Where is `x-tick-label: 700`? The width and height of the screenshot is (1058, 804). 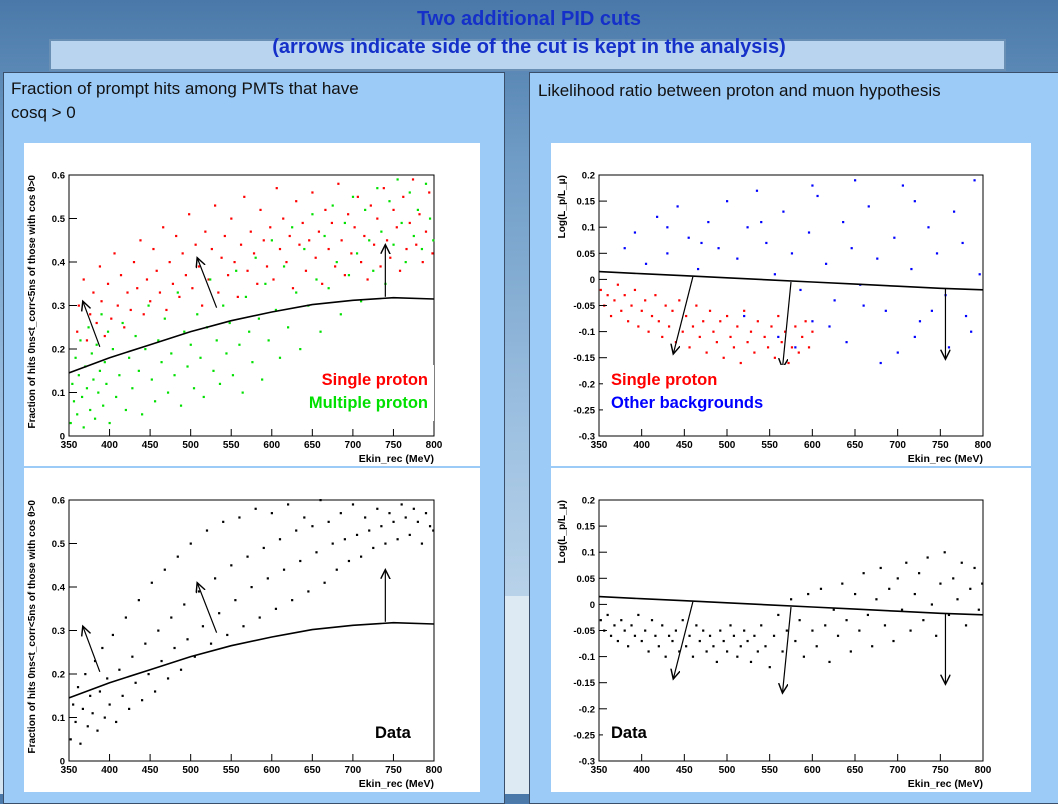 x-tick-label: 700 is located at coordinates (353, 445).